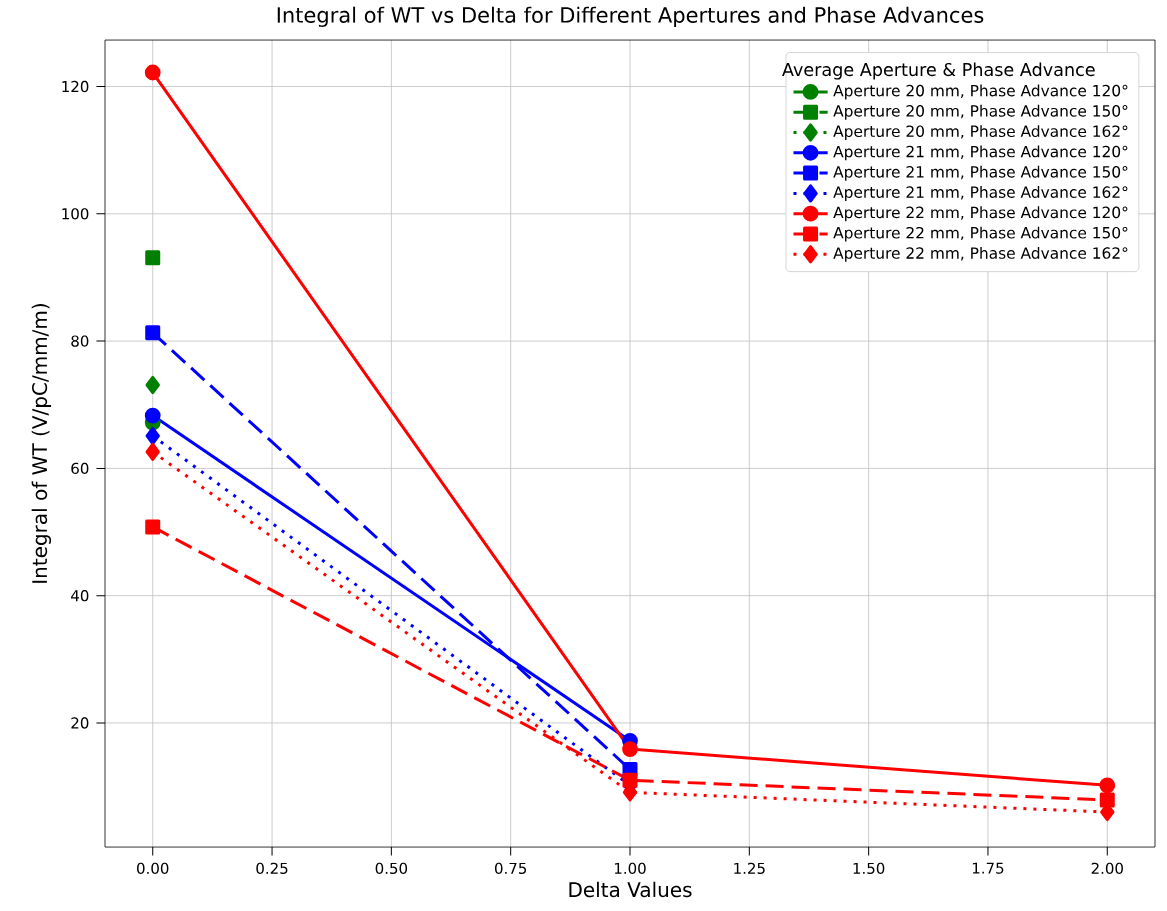 The image size is (1167, 911). What do you see at coordinates (510, 868) in the screenshot?
I see `x-tick-label: 0.75` at bounding box center [510, 868].